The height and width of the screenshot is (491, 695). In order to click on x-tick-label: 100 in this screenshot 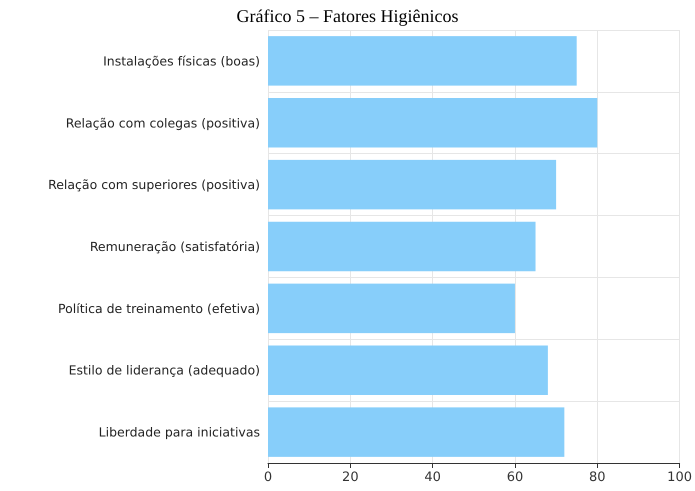, I will do `click(679, 477)`.